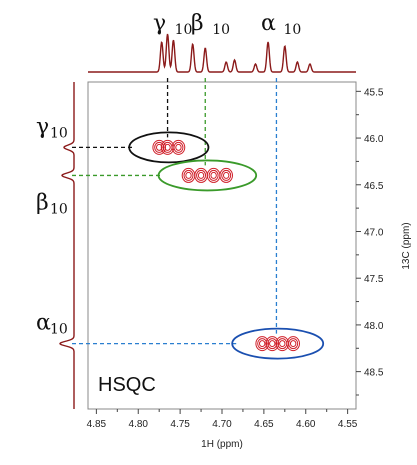  What do you see at coordinates (370, 241) in the screenshot?
I see `y-axis: 45.5 46.0 46.5 47.0 47.5 48.0 48.5` at bounding box center [370, 241].